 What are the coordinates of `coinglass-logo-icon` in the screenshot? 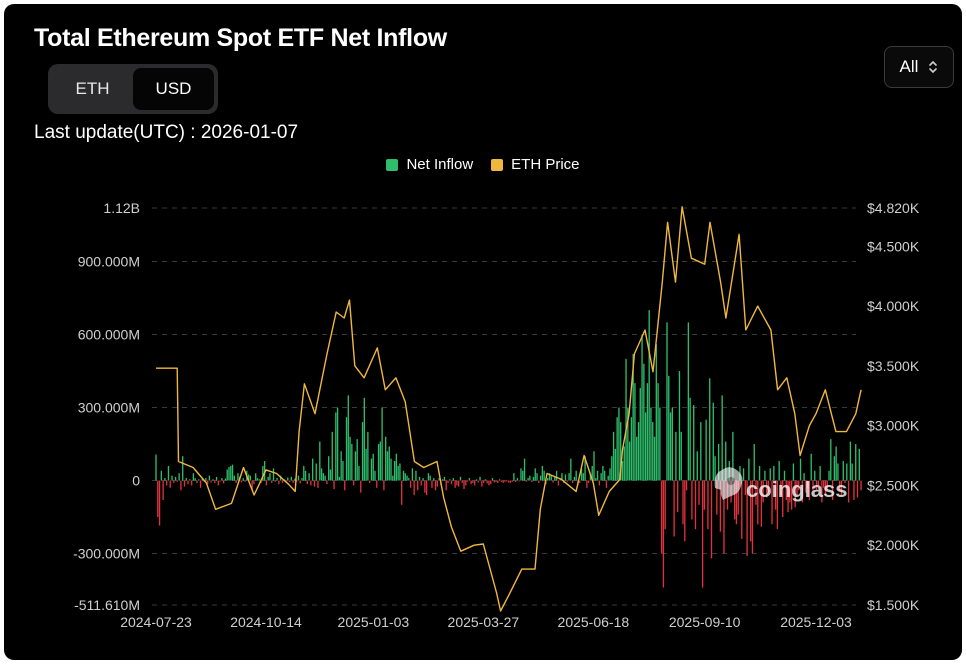 It's located at (728, 483).